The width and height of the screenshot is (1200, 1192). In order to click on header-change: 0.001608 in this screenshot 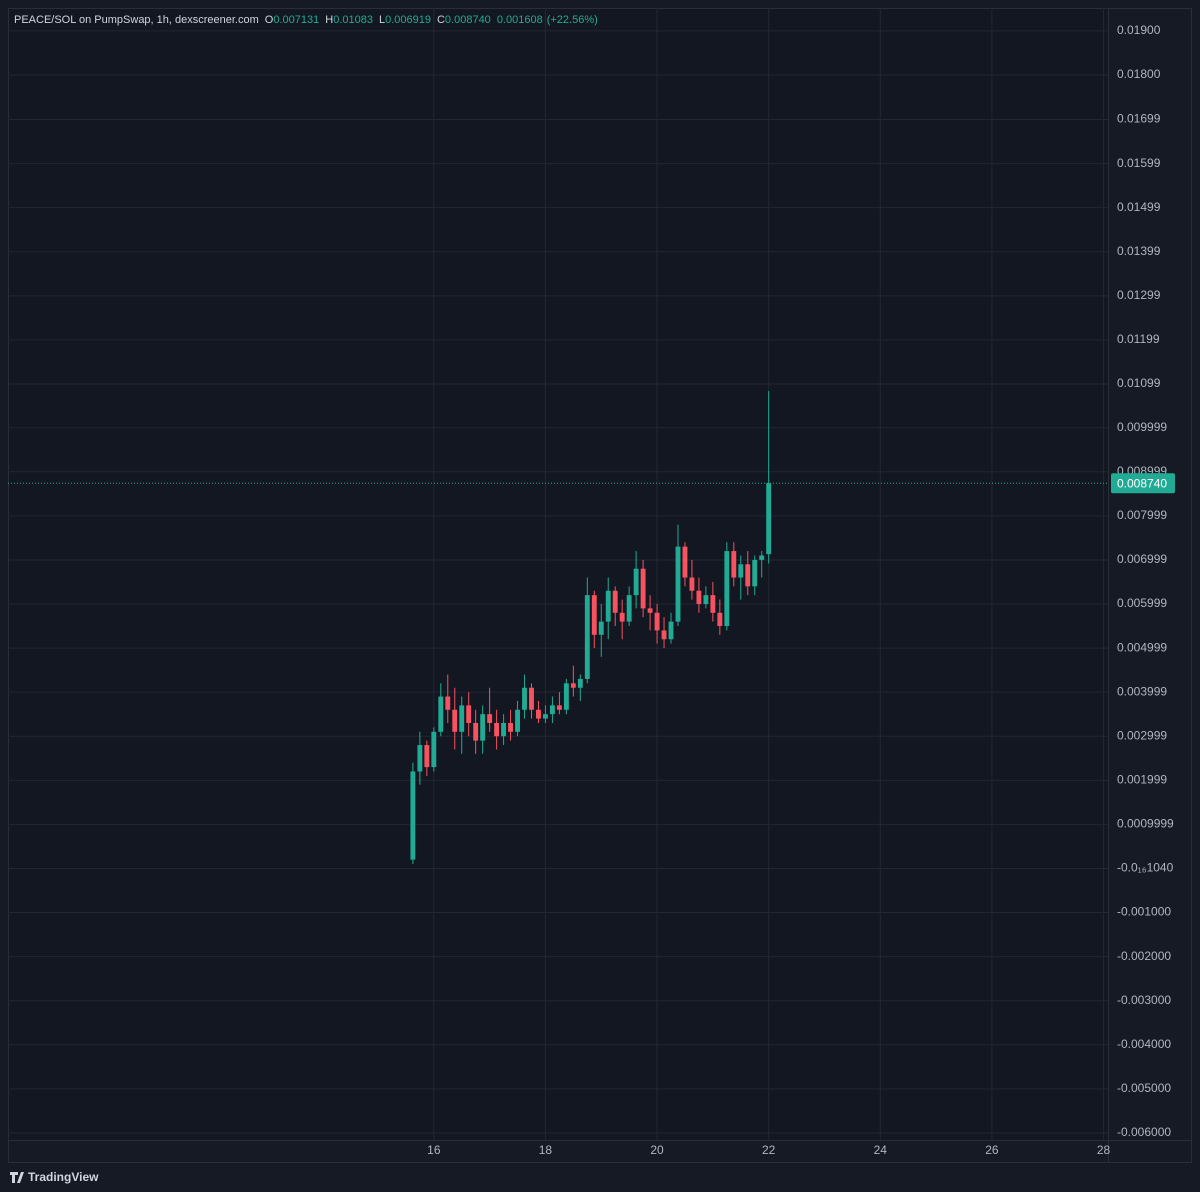, I will do `click(520, 20)`.